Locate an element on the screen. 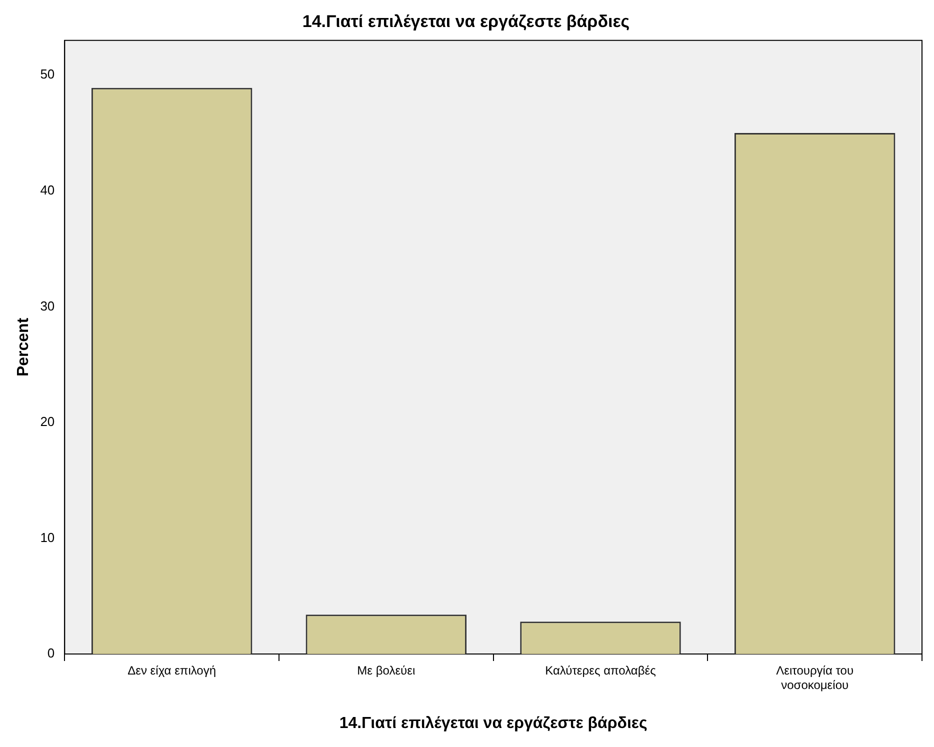  y-tick-label: 20 is located at coordinates (47, 422).